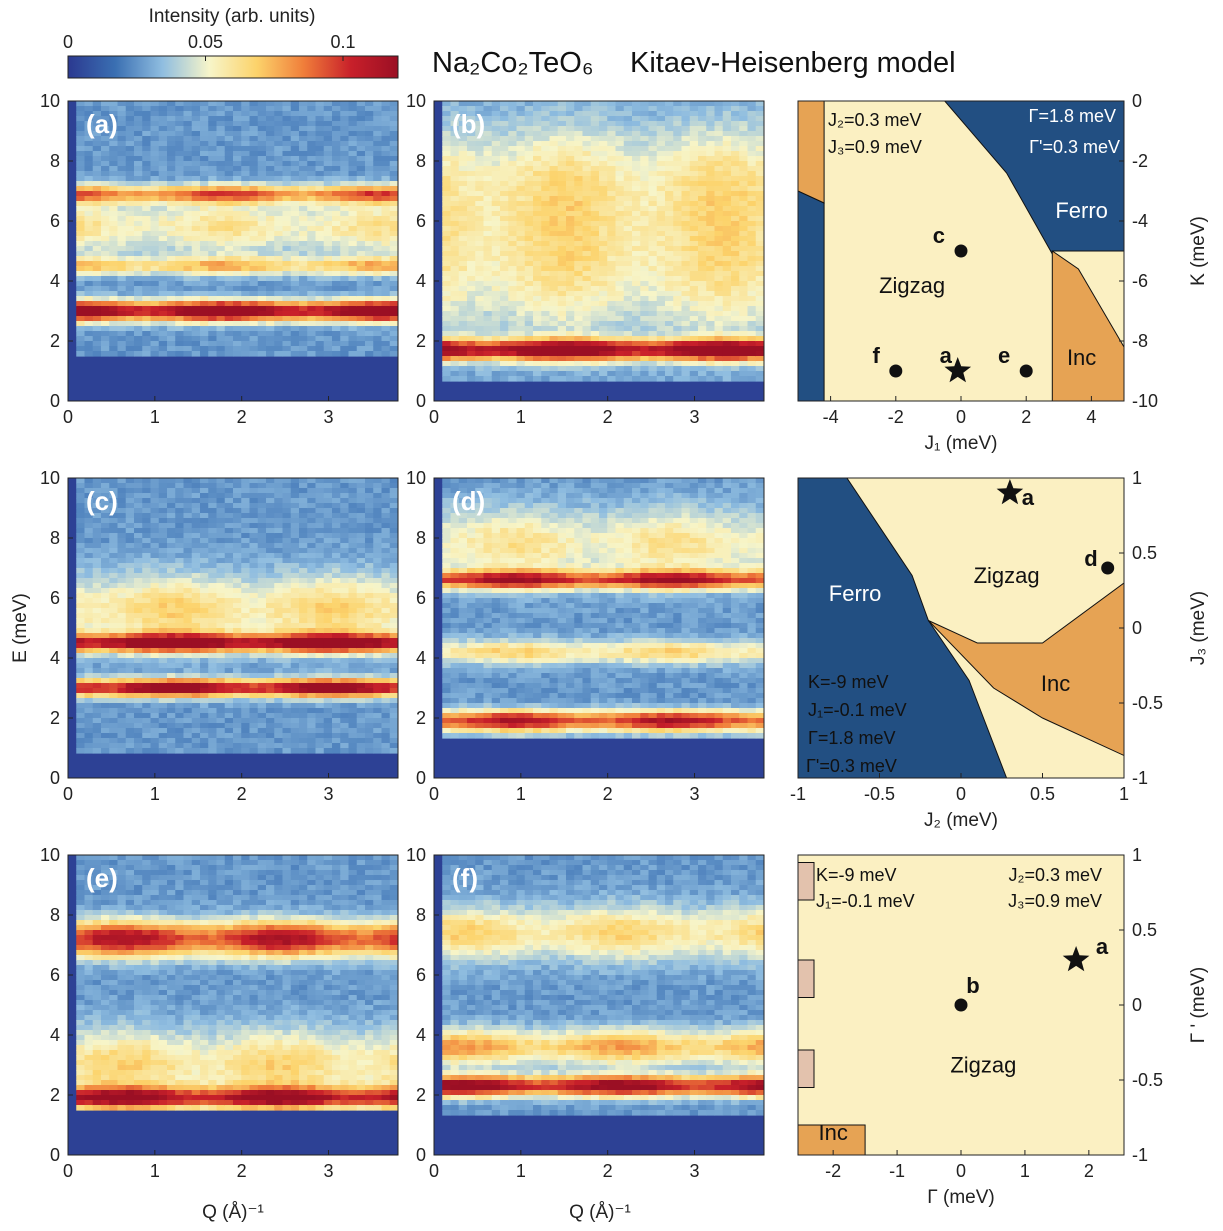 This screenshot has width=1223, height=1231. I want to click on panel-label: (b), so click(468, 124).